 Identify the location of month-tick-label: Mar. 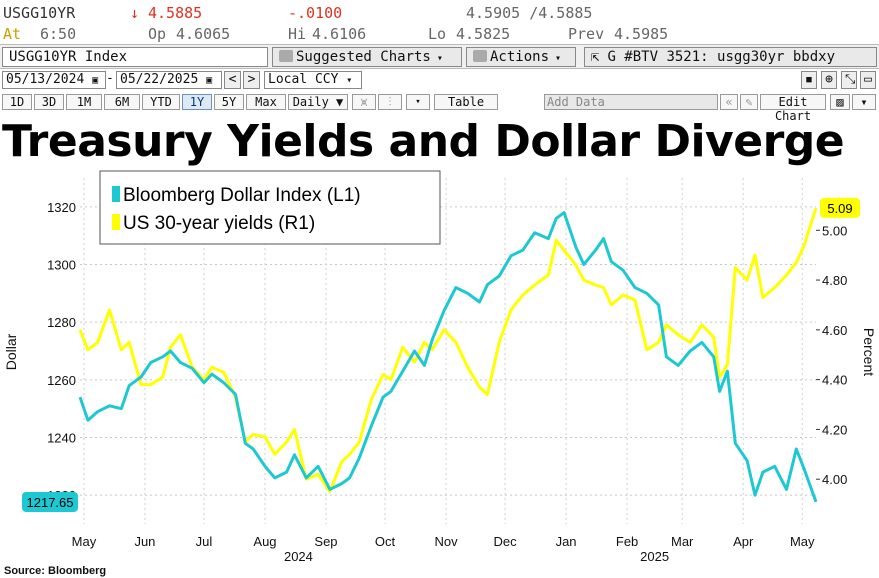
(682, 541).